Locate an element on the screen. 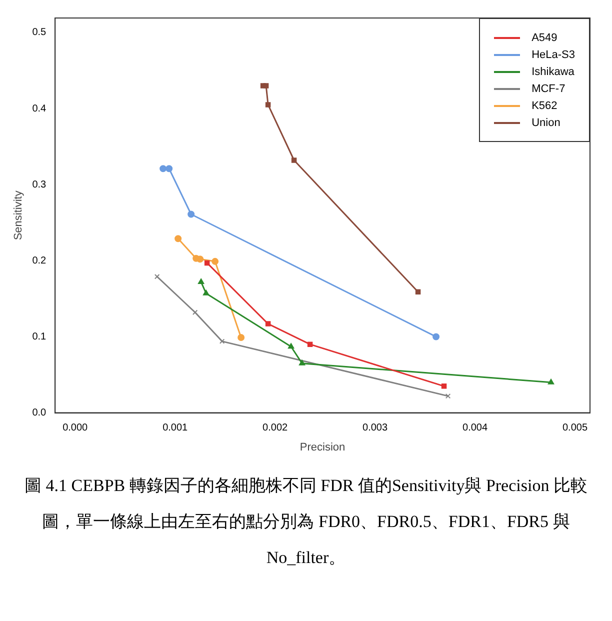  legend-label: Ishikawa is located at coordinates (553, 72).